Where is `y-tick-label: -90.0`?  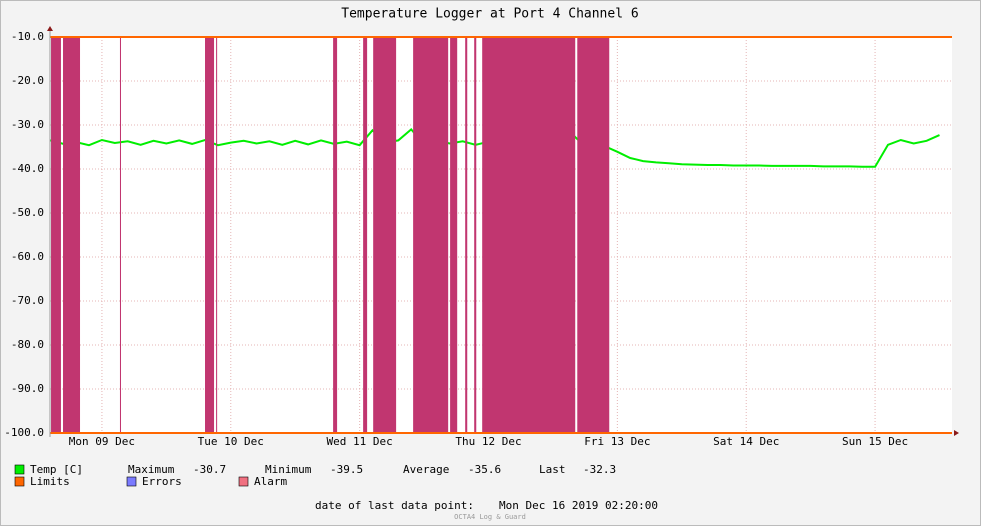
y-tick-label: -90.0 is located at coordinates (27, 388).